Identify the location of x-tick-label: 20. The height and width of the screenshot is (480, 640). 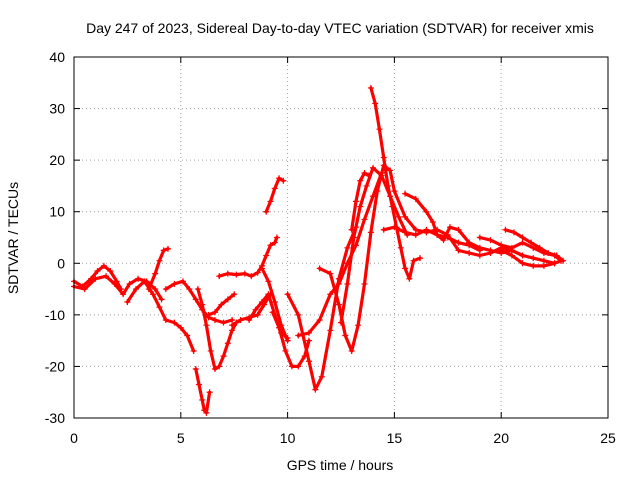
(501, 438).